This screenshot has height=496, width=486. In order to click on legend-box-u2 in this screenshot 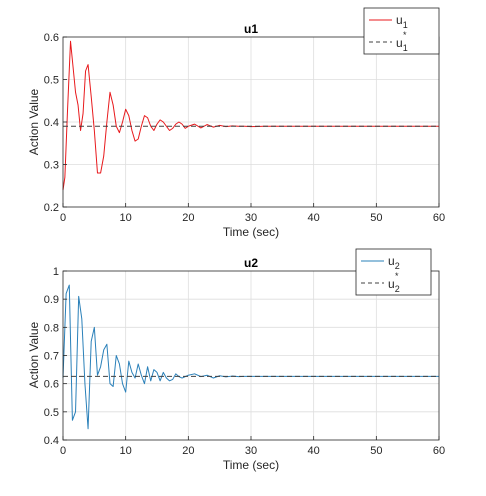, I will do `click(393, 272)`.